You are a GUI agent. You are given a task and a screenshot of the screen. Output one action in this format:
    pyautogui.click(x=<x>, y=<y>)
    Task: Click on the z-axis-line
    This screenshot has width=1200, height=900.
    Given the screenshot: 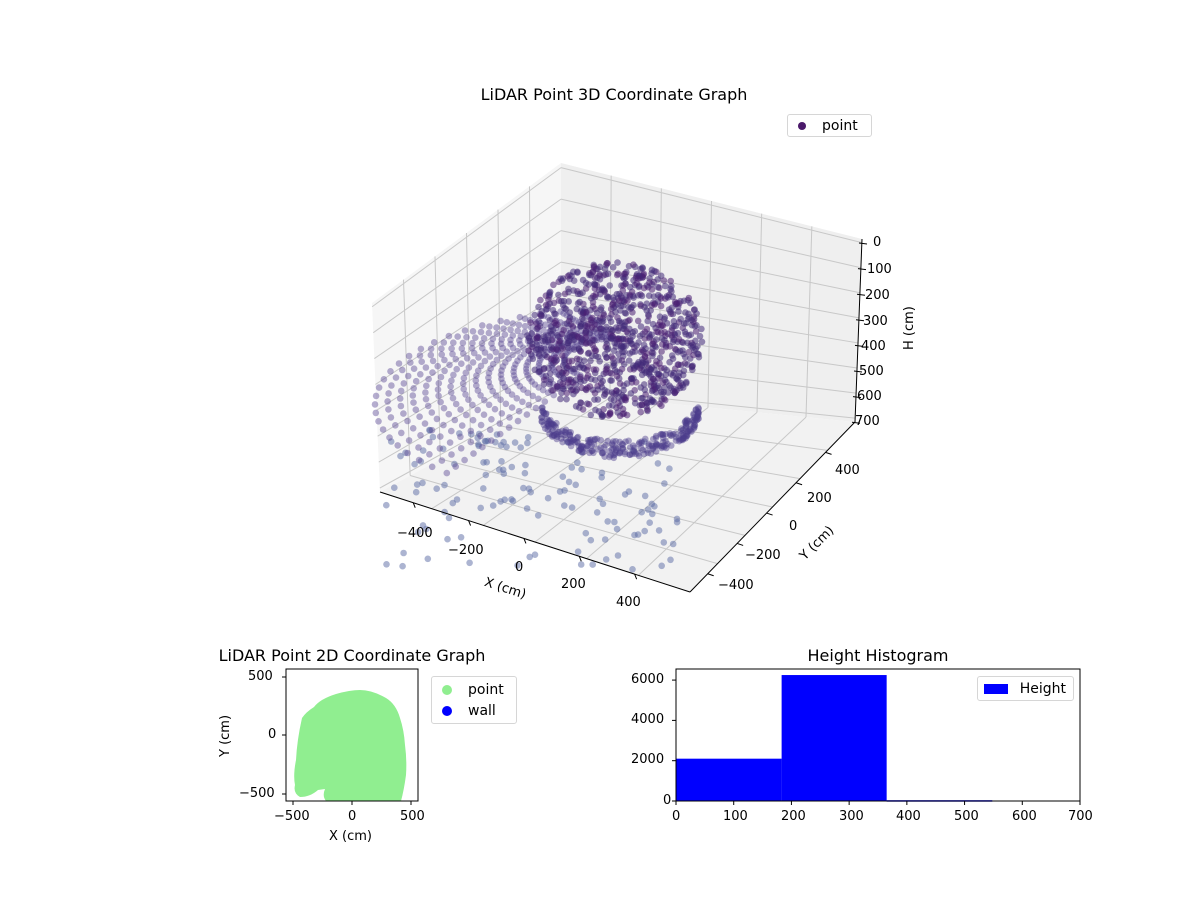 What is the action you would take?
    pyautogui.click(x=858, y=330)
    